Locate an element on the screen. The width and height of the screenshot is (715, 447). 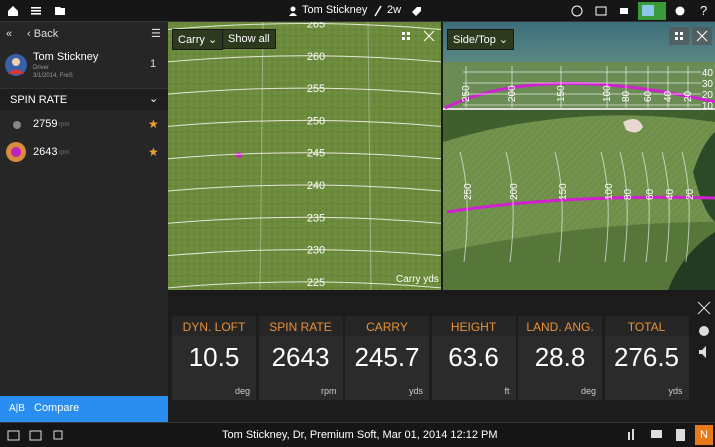
carry-axis-label: Carry yds is located at coordinates (417, 279).